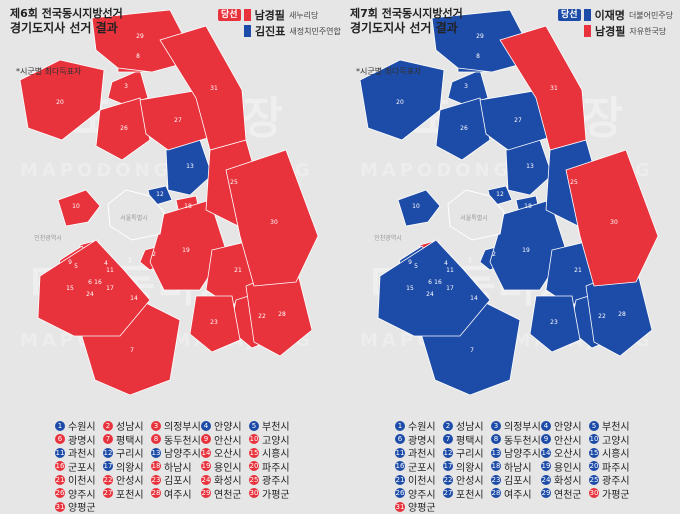  What do you see at coordinates (171, 479) in the screenshot?
I see `municipality-legend-item: 23 김포시` at bounding box center [171, 479].